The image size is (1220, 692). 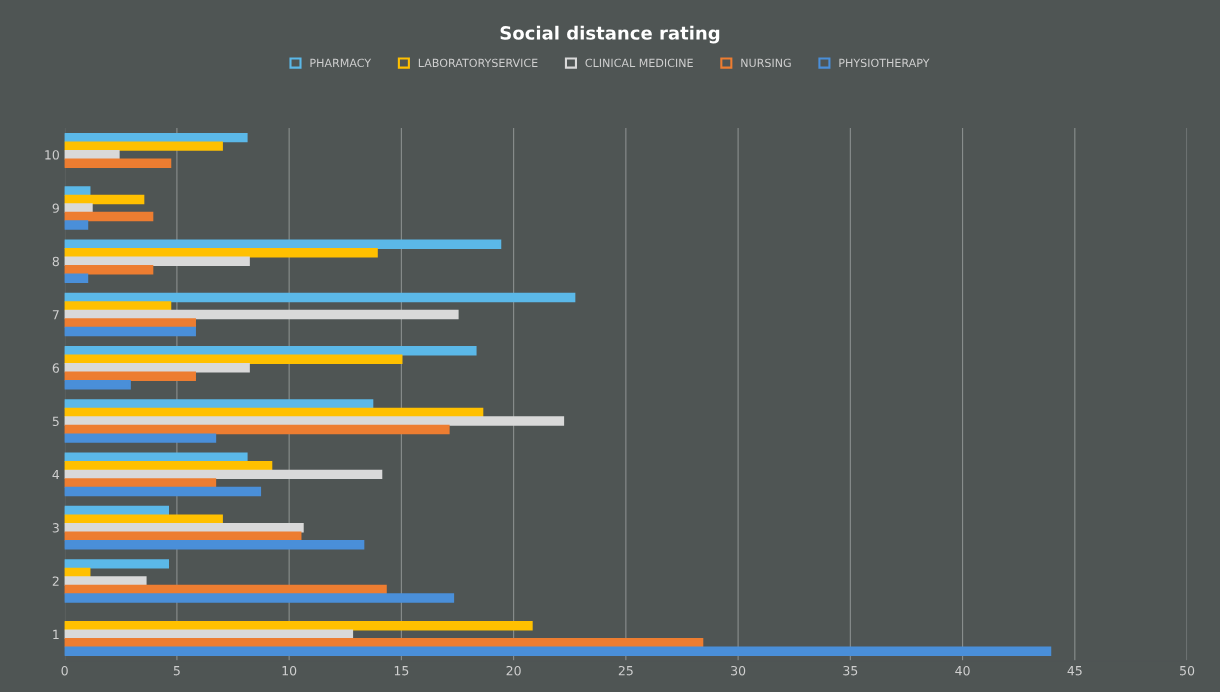 I want to click on y-tick-label: 6, so click(x=56, y=368).